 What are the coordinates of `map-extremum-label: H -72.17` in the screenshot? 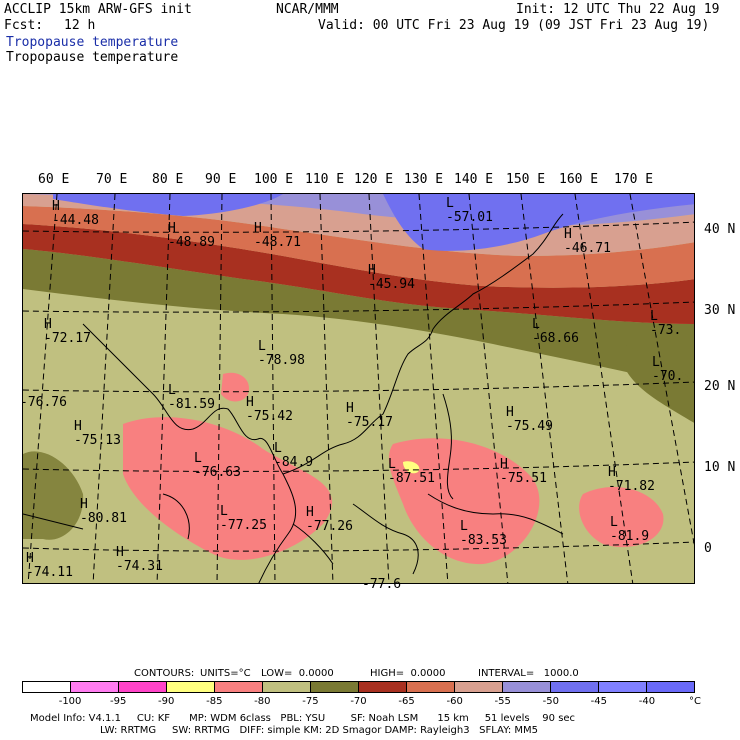 It's located at (67, 331).